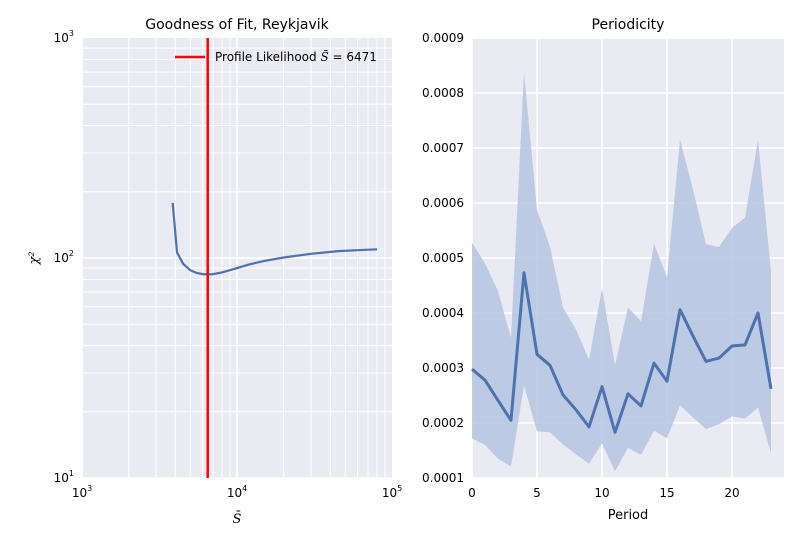 The width and height of the screenshot is (800, 550). I want to click on y-tick-label: 0.0002, so click(443, 423).